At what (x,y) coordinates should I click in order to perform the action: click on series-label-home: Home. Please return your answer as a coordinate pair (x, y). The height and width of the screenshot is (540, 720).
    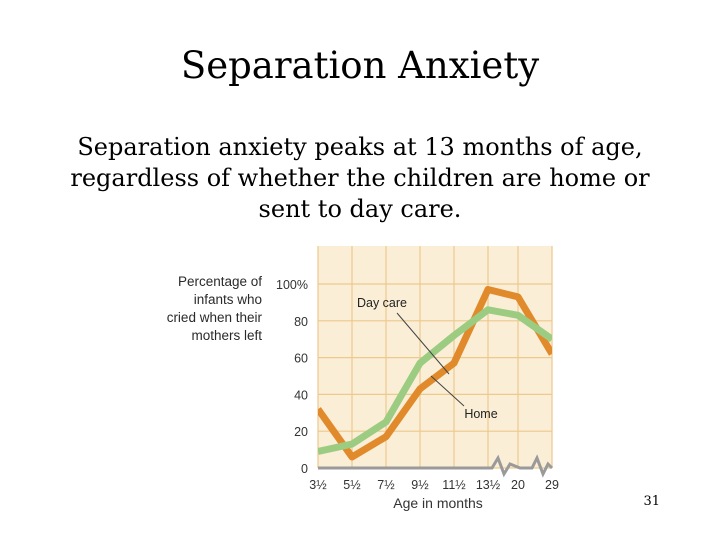
    Looking at the image, I should click on (480, 414).